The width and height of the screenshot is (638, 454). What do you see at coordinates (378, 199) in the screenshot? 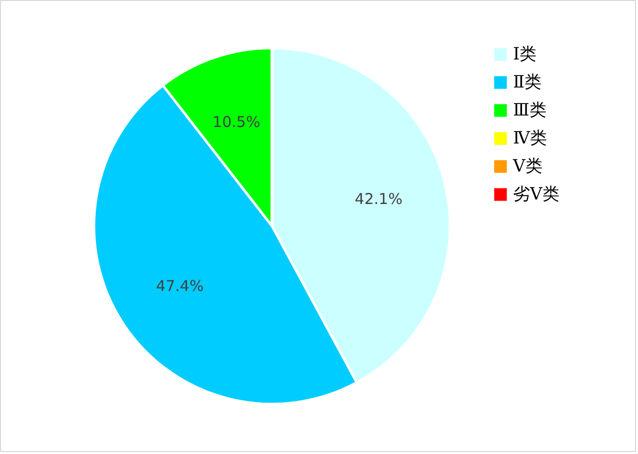
I see `data-label: 42.1%` at bounding box center [378, 199].